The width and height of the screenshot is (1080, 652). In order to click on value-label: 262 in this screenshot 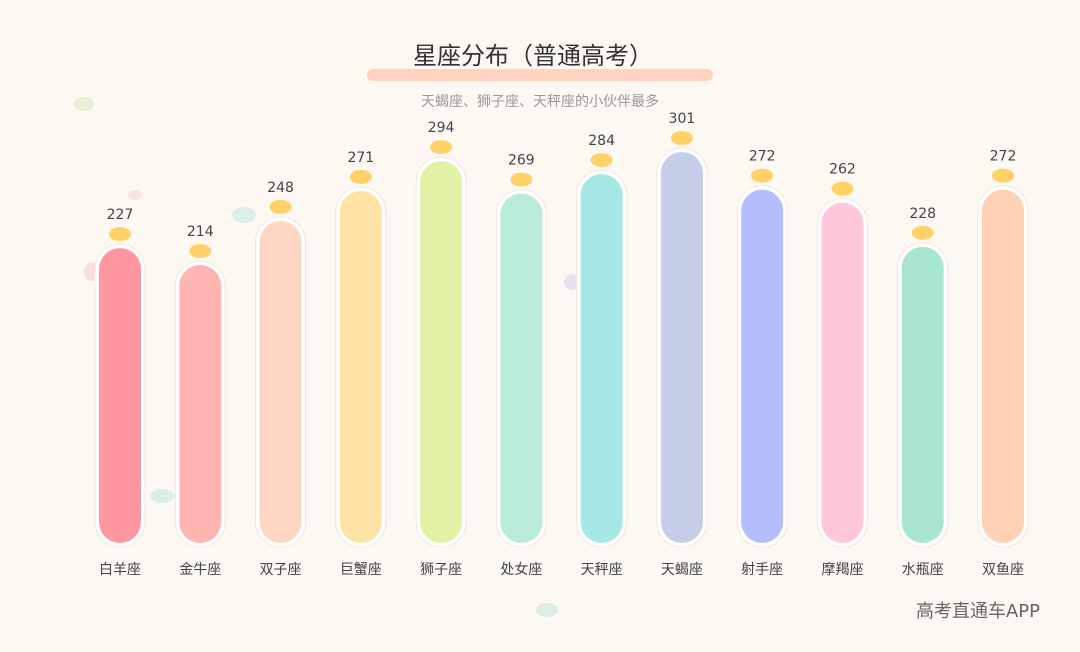, I will do `click(842, 170)`.